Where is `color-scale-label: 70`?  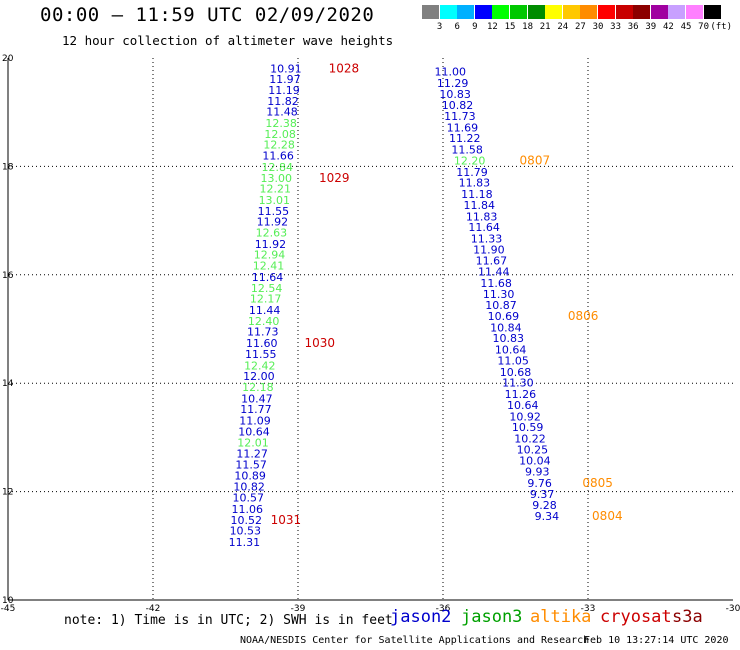 color-scale-label: 70 is located at coordinates (704, 27).